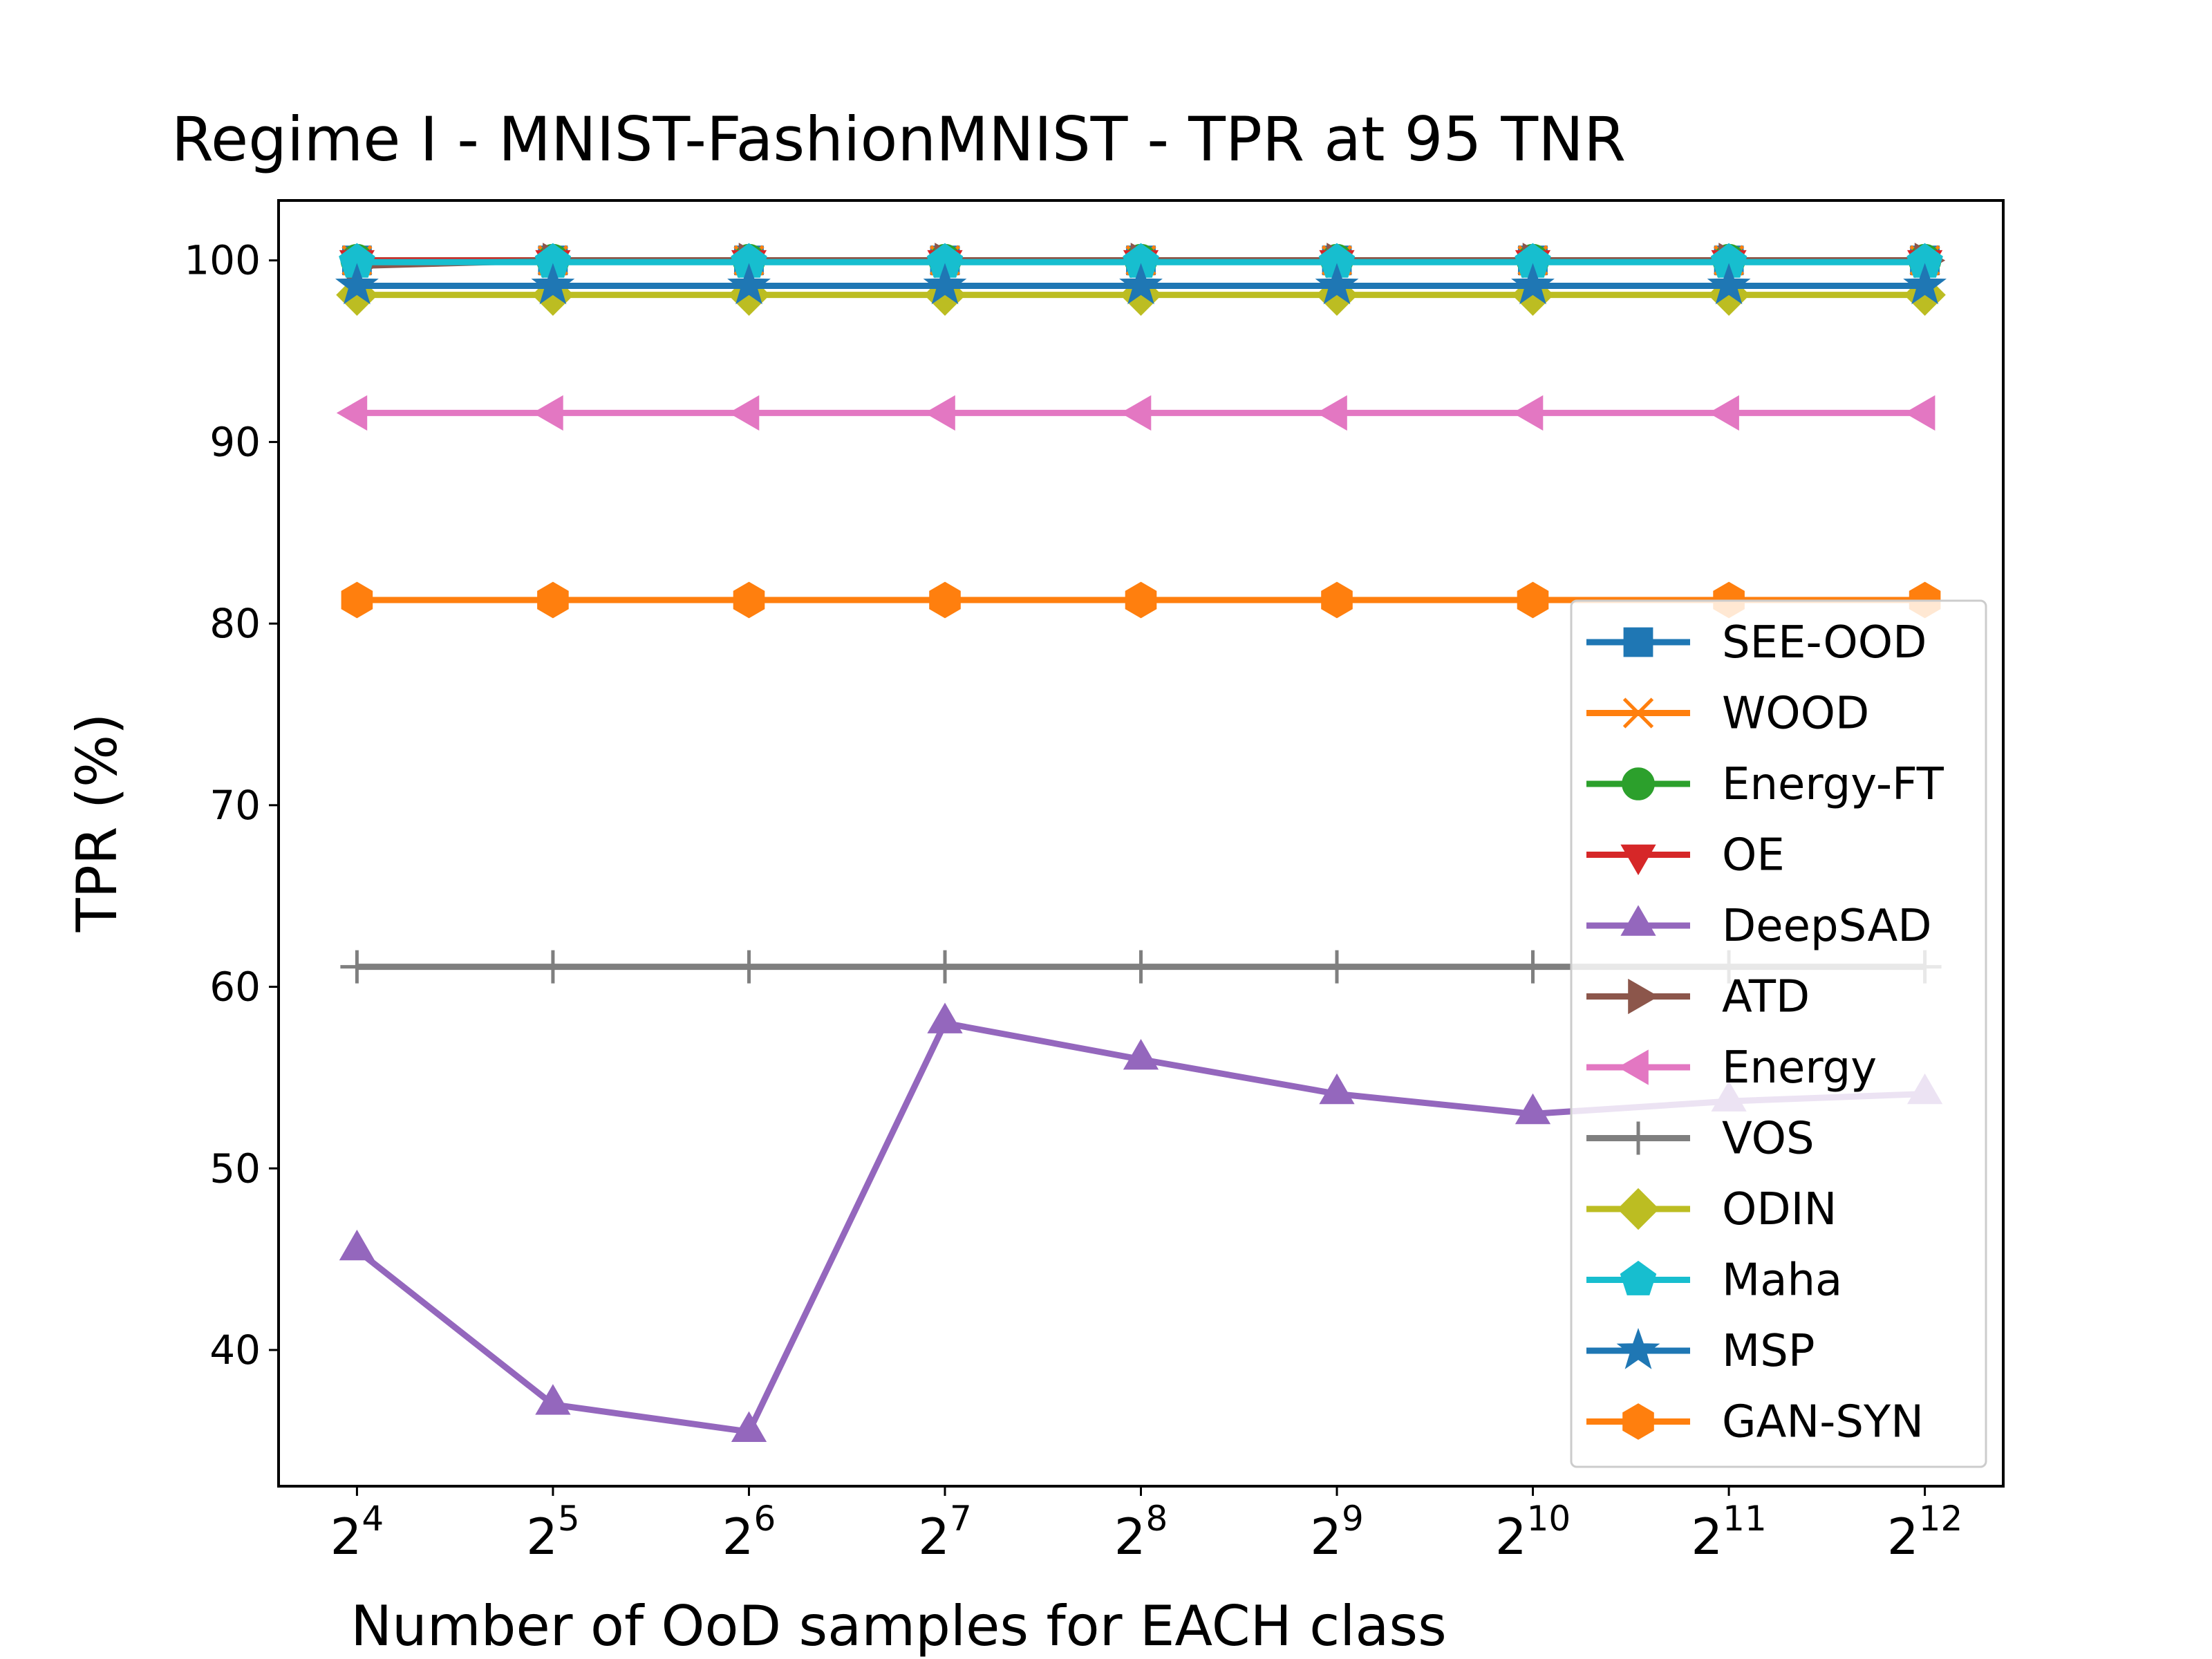 The width and height of the screenshot is (2212, 1659). I want to click on legend-label: ODIN, so click(1779, 1209).